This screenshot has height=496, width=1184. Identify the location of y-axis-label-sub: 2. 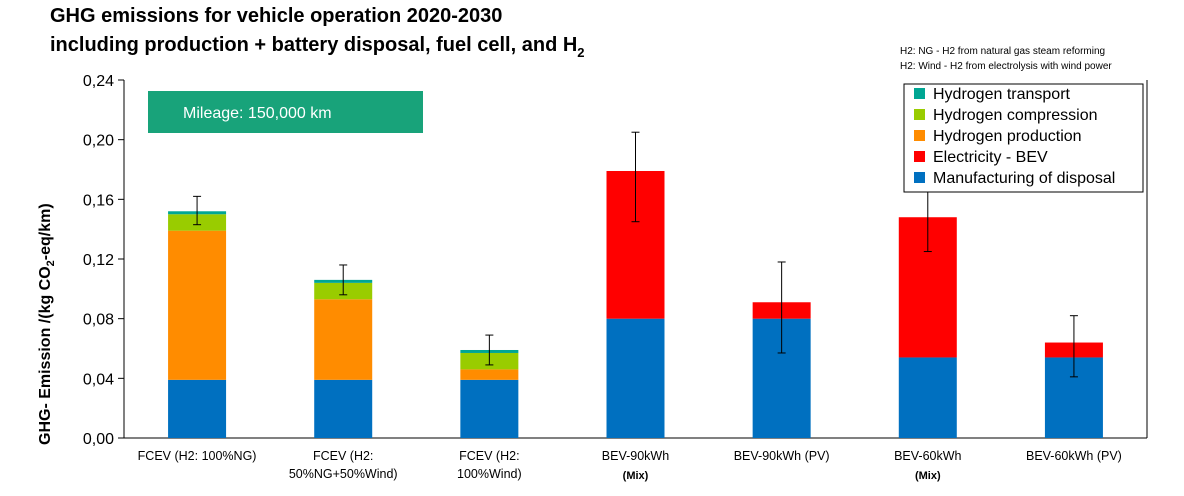
(51, 263).